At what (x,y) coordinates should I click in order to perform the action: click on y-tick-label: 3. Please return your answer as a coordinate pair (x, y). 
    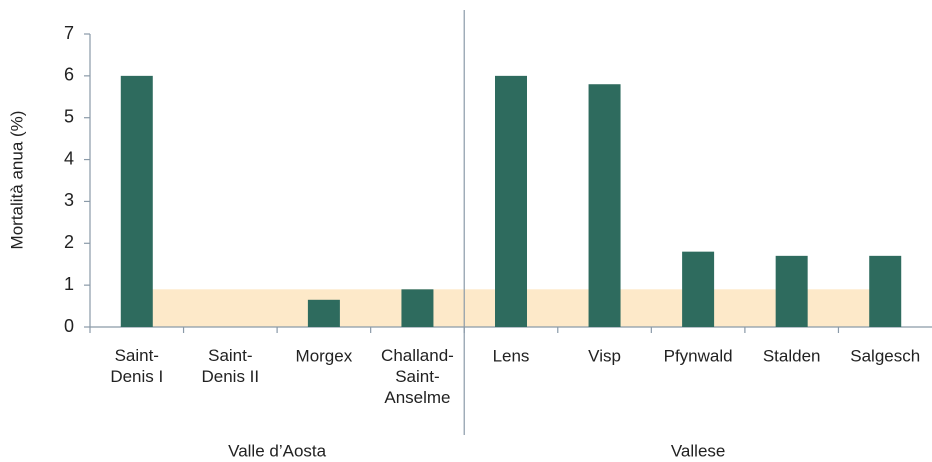
    Looking at the image, I should click on (69, 200).